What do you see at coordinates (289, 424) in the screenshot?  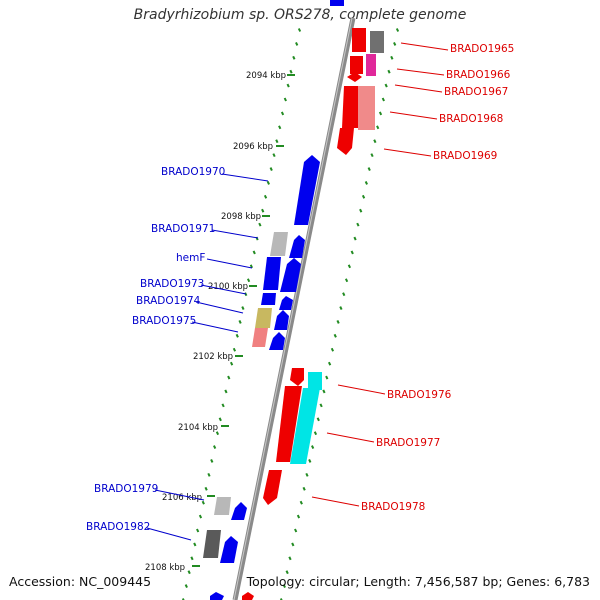 I see `gene-block-brado1977` at bounding box center [289, 424].